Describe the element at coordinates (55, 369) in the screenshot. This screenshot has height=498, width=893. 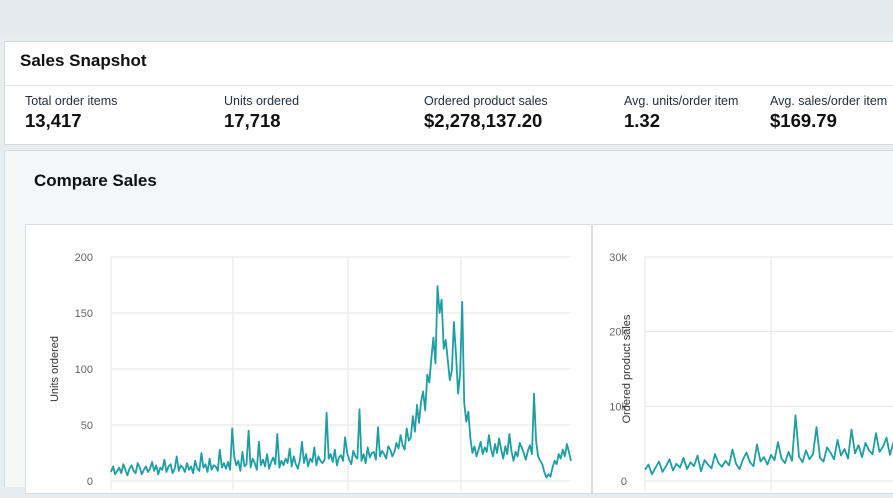
I see `y-axis-label: Units ordered` at that location.